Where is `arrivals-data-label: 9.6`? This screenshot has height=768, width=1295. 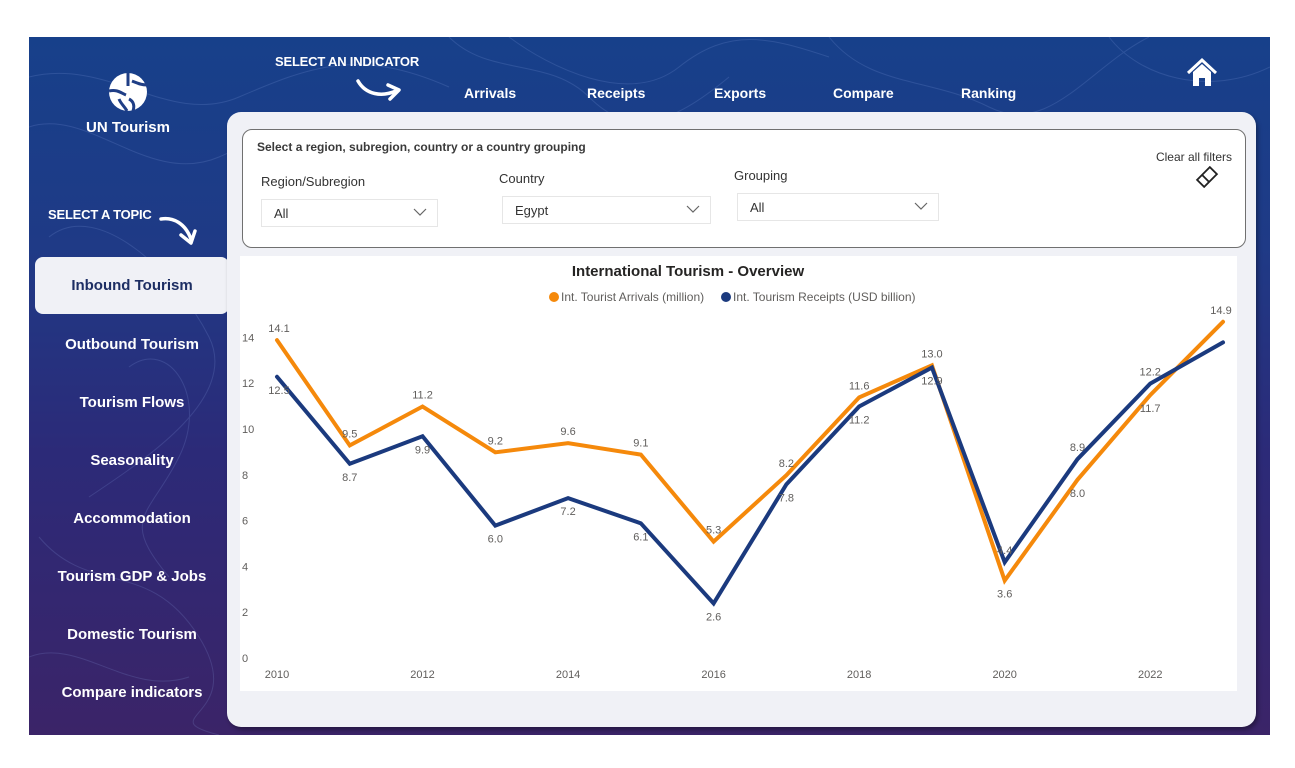 arrivals-data-label: 9.6 is located at coordinates (567, 432).